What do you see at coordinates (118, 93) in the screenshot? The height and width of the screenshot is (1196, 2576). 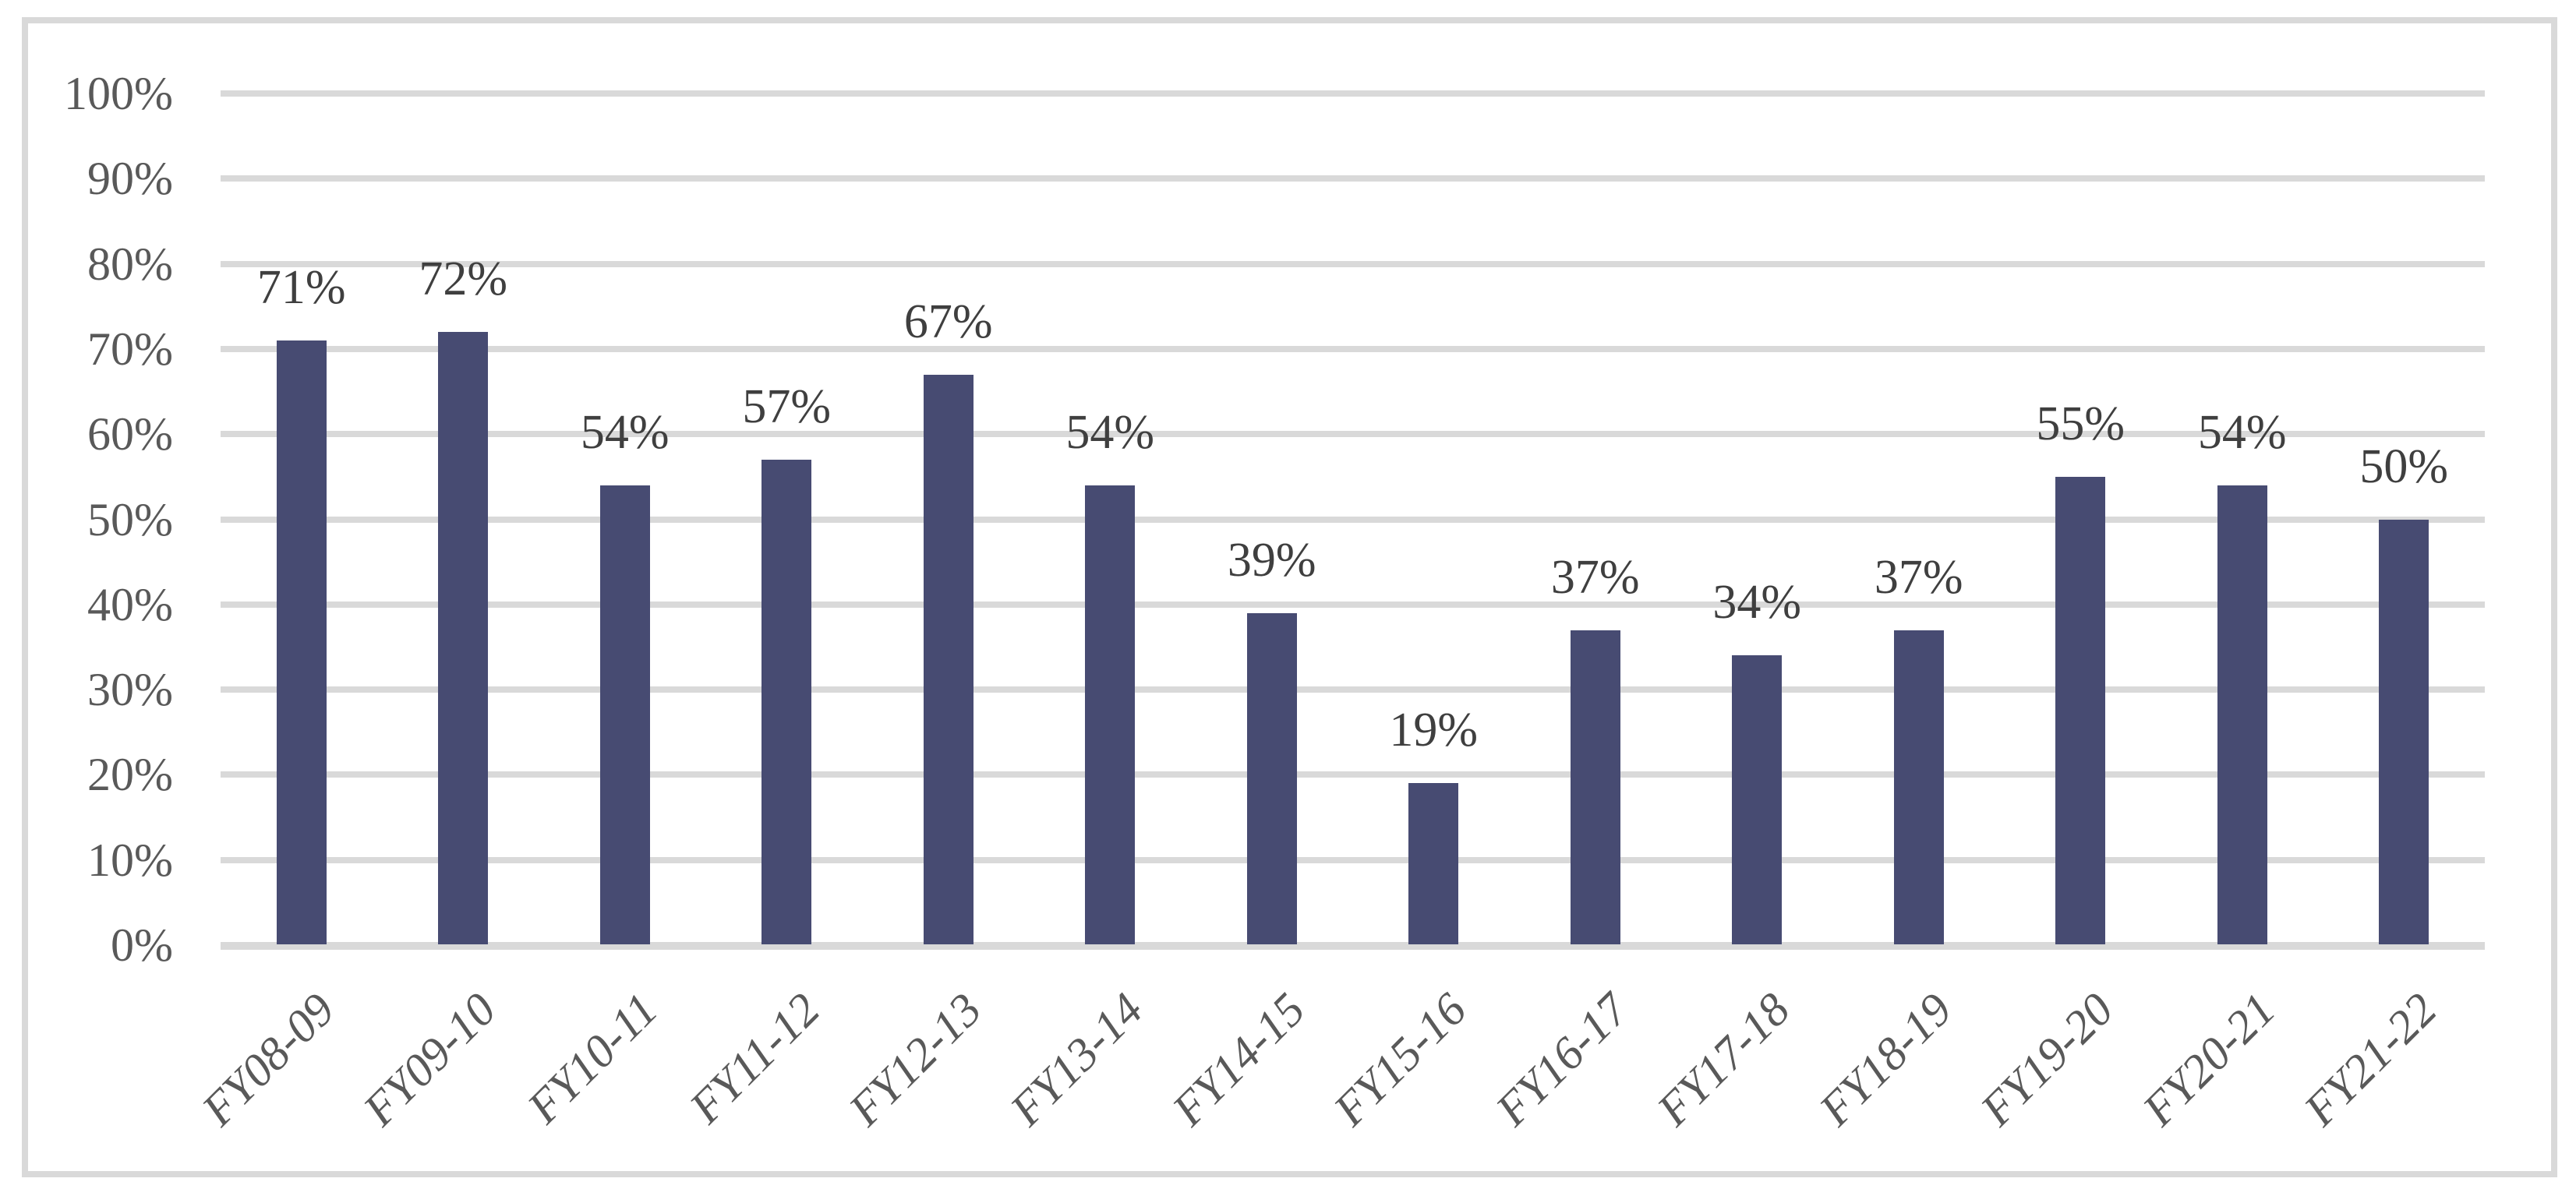 I see `y-axis-tick-label: 100%` at bounding box center [118, 93].